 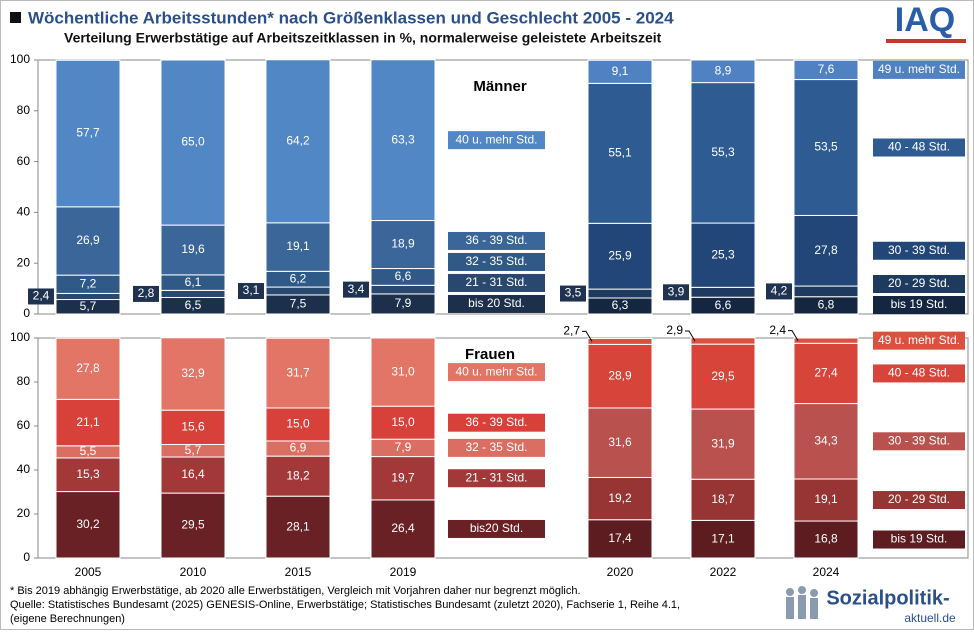 I want to click on legend-label: 30 - 39 Std., so click(x=919, y=440).